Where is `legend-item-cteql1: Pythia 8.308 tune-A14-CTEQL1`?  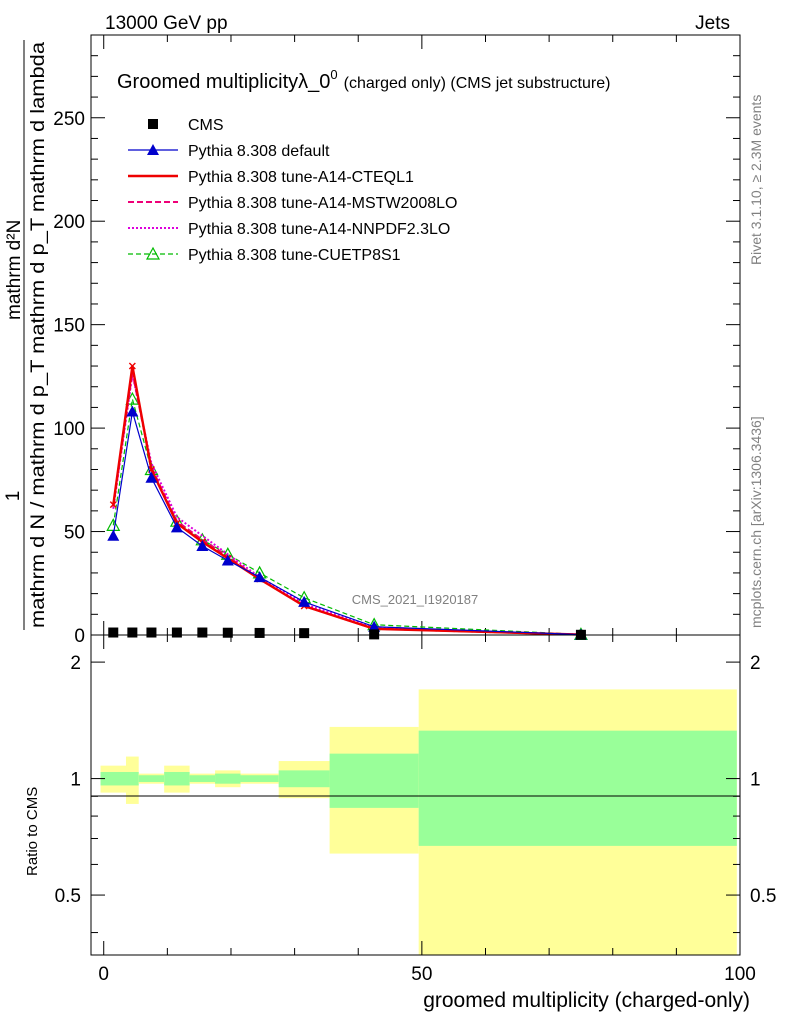
legend-item-cteql1: Pythia 8.308 tune-A14-CTEQL1 is located at coordinates (271, 177).